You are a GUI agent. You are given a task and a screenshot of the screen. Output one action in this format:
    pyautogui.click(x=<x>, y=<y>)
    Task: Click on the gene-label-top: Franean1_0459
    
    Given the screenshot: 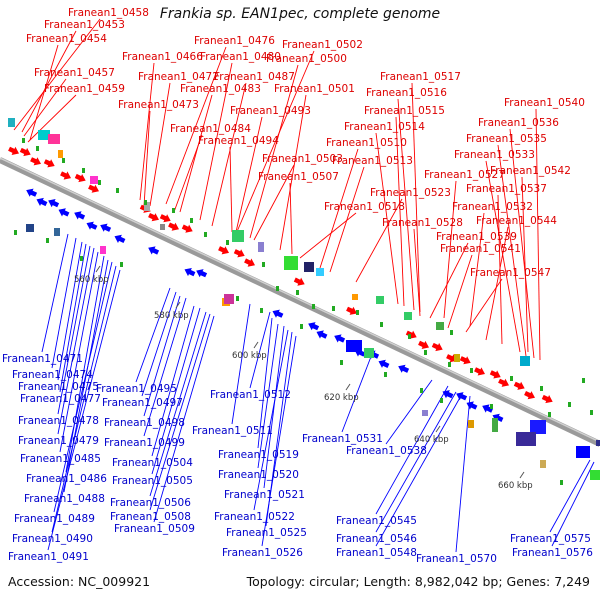 What is the action you would take?
    pyautogui.click(x=84, y=89)
    